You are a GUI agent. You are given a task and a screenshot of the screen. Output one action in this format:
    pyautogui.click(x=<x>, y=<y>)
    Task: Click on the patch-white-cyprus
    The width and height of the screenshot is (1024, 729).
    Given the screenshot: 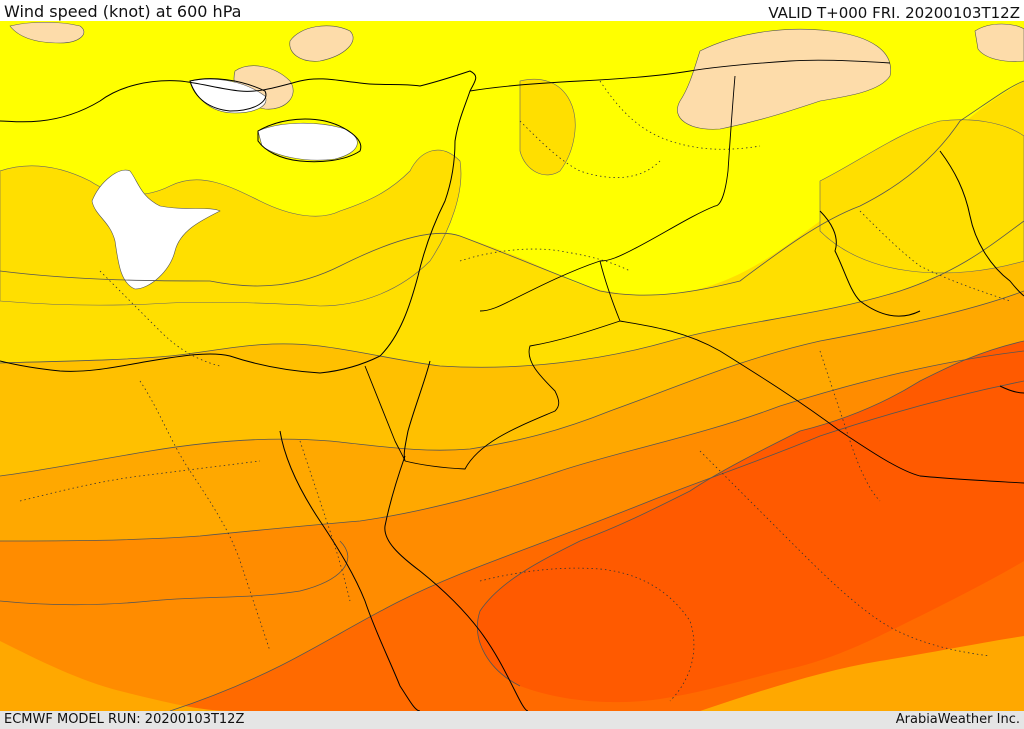 What is the action you would take?
    pyautogui.click(x=307, y=141)
    